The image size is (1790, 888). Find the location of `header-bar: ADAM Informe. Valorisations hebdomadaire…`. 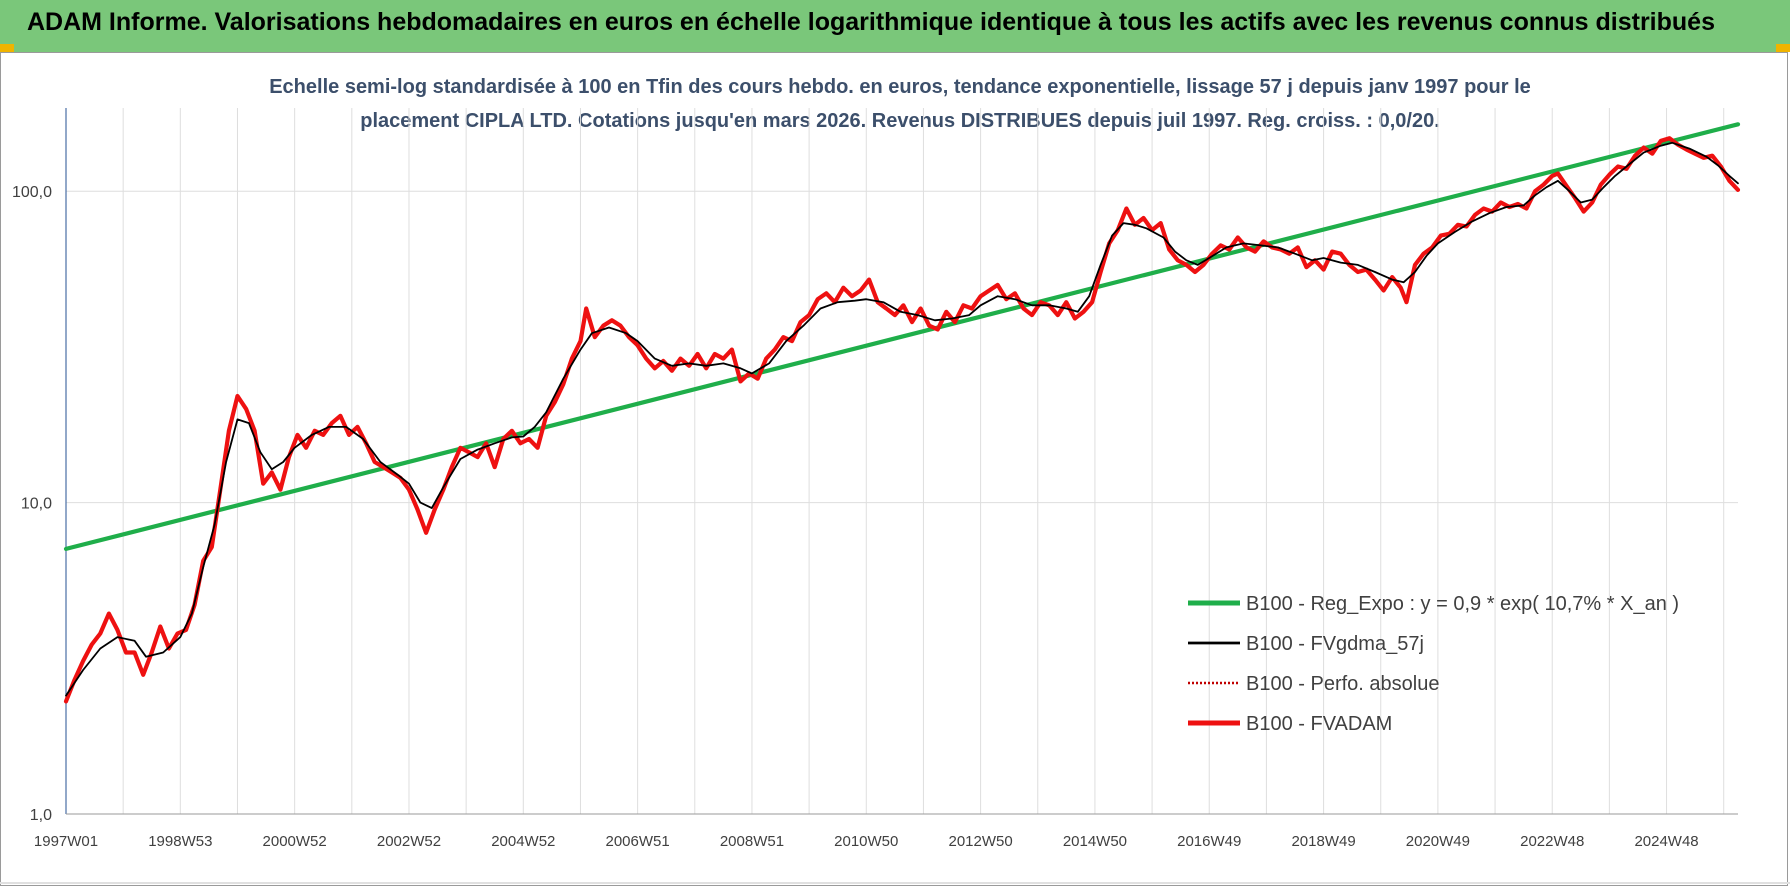

header-bar: ADAM Informe. Valorisations hebdomadaire… is located at coordinates (895, 26).